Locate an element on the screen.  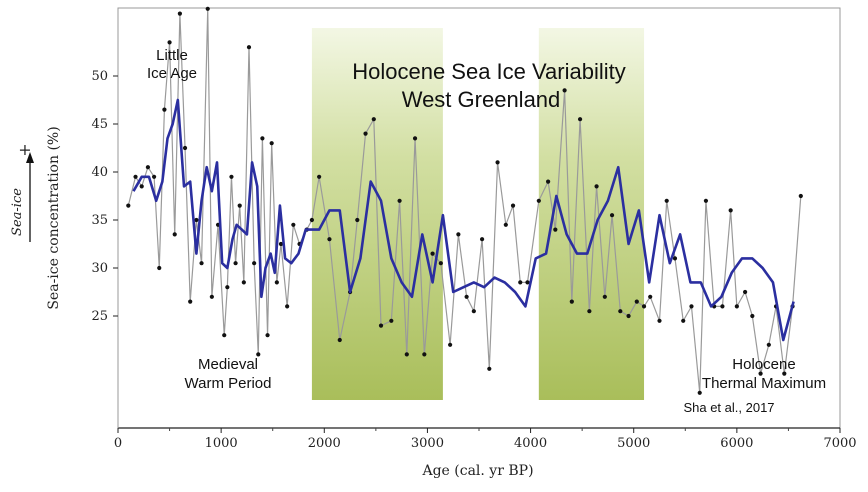
y-tick-label: 45 is located at coordinates (99, 124).